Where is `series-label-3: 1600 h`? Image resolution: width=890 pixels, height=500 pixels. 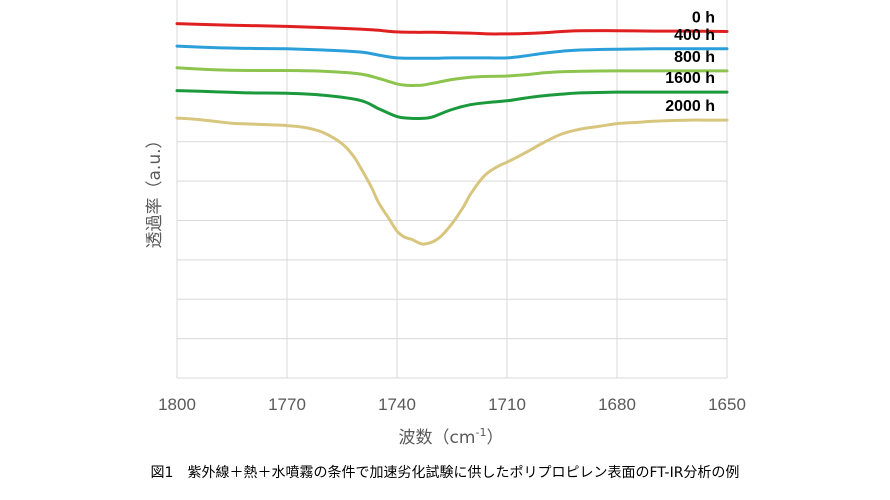
series-label-3: 1600 h is located at coordinates (690, 78).